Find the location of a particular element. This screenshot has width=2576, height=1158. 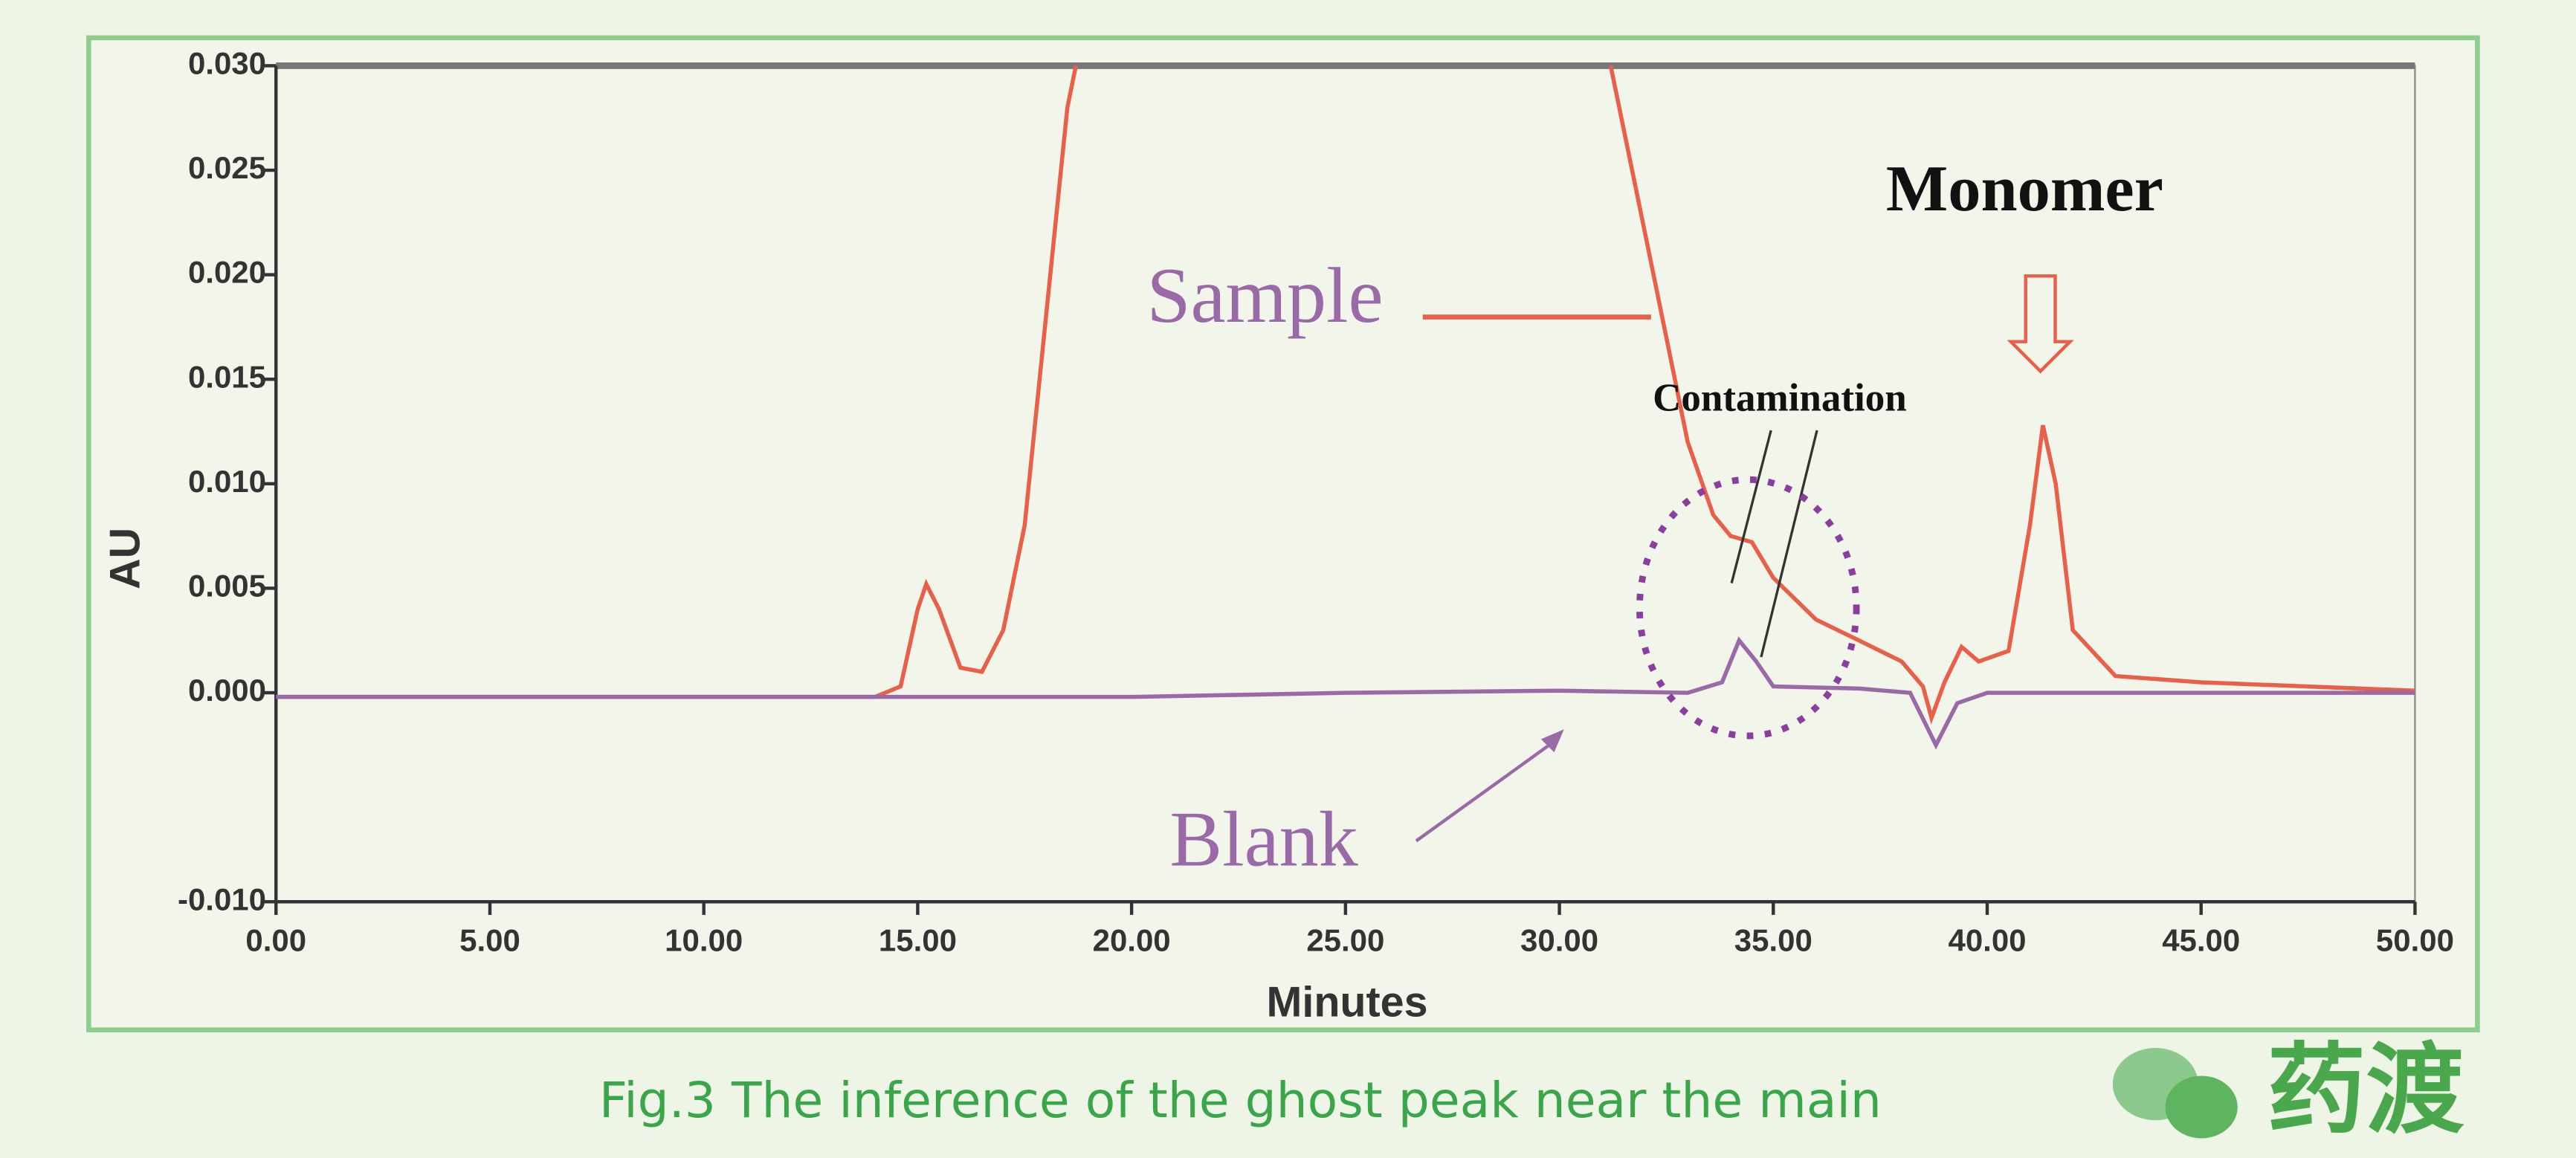

y-tick-label: 0.020 is located at coordinates (227, 272).